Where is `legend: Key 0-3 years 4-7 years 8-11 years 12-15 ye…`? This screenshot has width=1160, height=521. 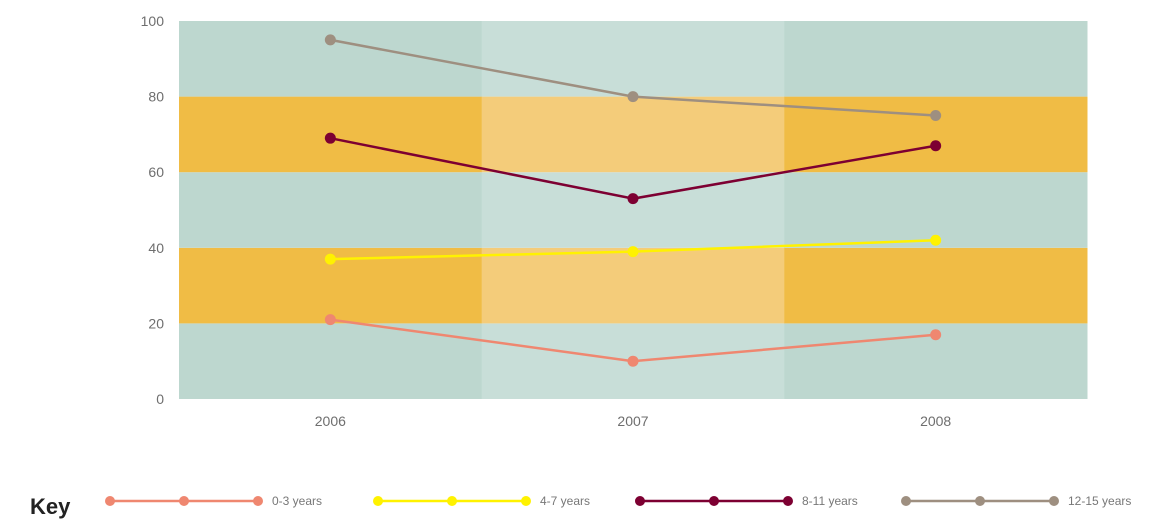
legend: Key 0-3 years 4-7 years 8-11 years 12-15 ye… is located at coordinates (590, 502).